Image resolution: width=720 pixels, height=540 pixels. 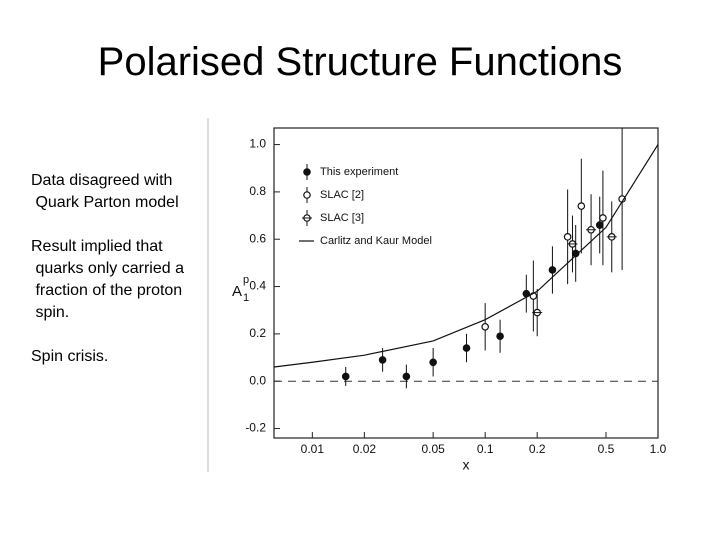 What do you see at coordinates (255, 428) in the screenshot?
I see `y-tick-label: -0.2` at bounding box center [255, 428].